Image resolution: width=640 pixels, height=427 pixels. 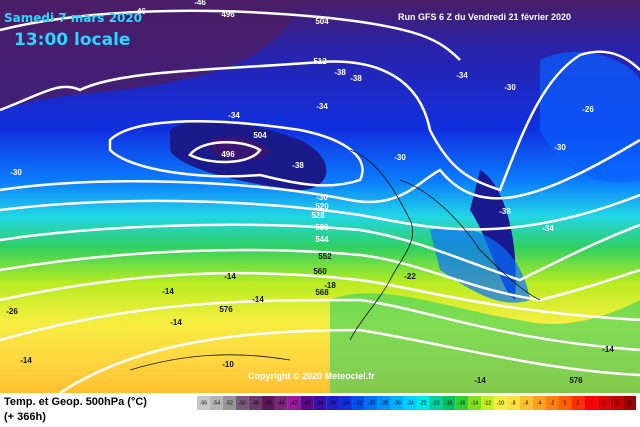 What do you see at coordinates (320, 61) in the screenshot?
I see `contour-label: 512` at bounding box center [320, 61].